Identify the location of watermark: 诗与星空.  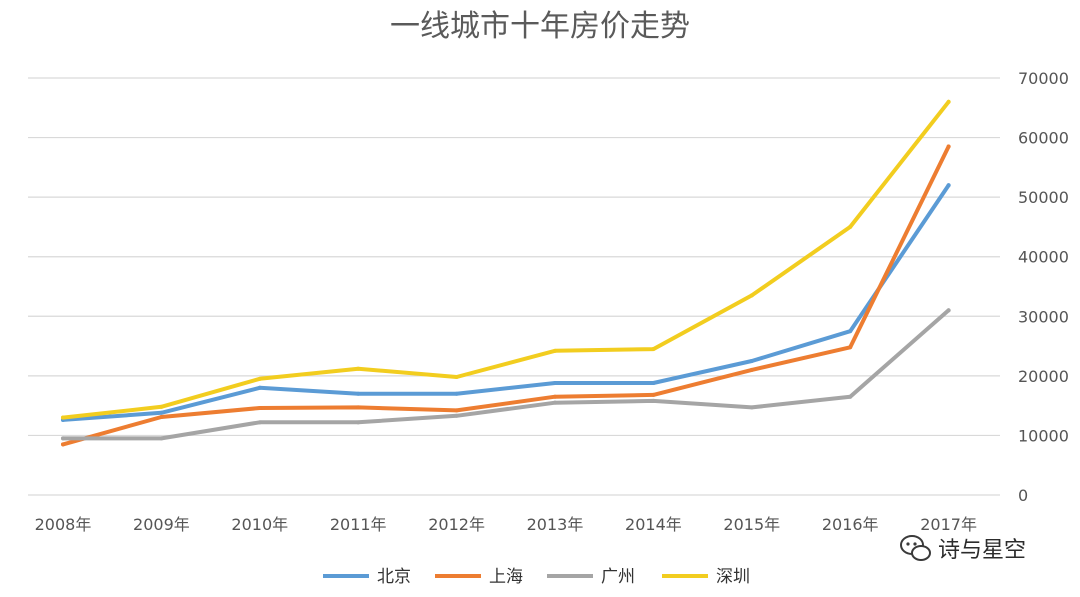
(963, 549).